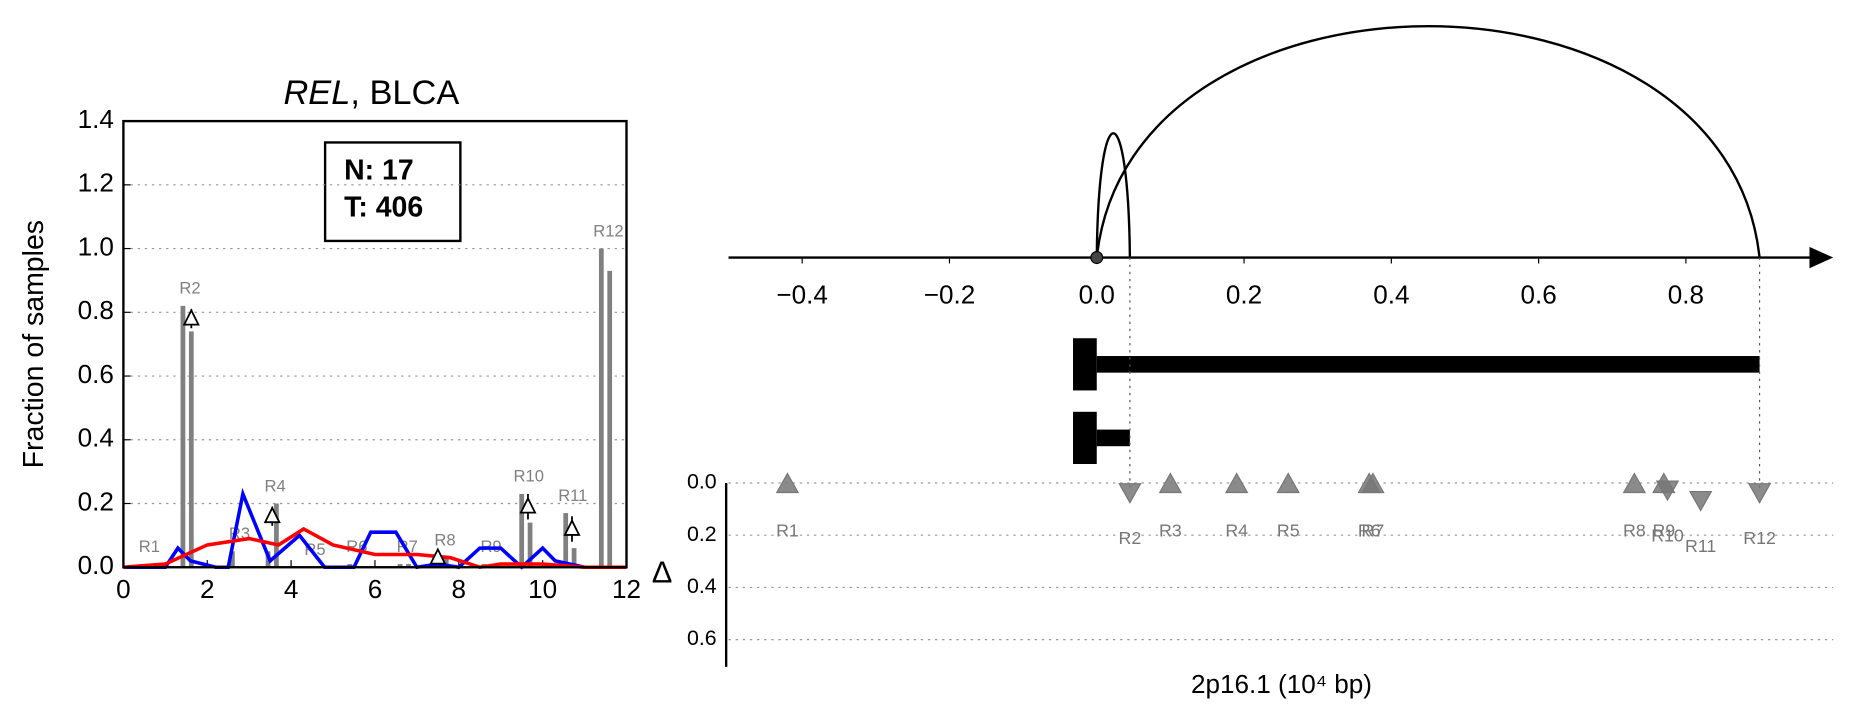 The image size is (1851, 718). What do you see at coordinates (96, 374) in the screenshot?
I see `y-tick-label: 0.6` at bounding box center [96, 374].